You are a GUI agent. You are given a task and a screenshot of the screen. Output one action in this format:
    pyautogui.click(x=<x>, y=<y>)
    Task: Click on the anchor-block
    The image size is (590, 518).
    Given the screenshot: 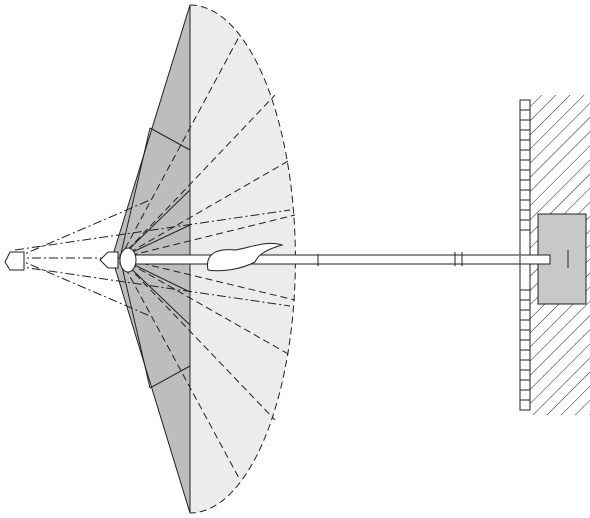 What is the action you would take?
    pyautogui.click(x=562, y=259)
    